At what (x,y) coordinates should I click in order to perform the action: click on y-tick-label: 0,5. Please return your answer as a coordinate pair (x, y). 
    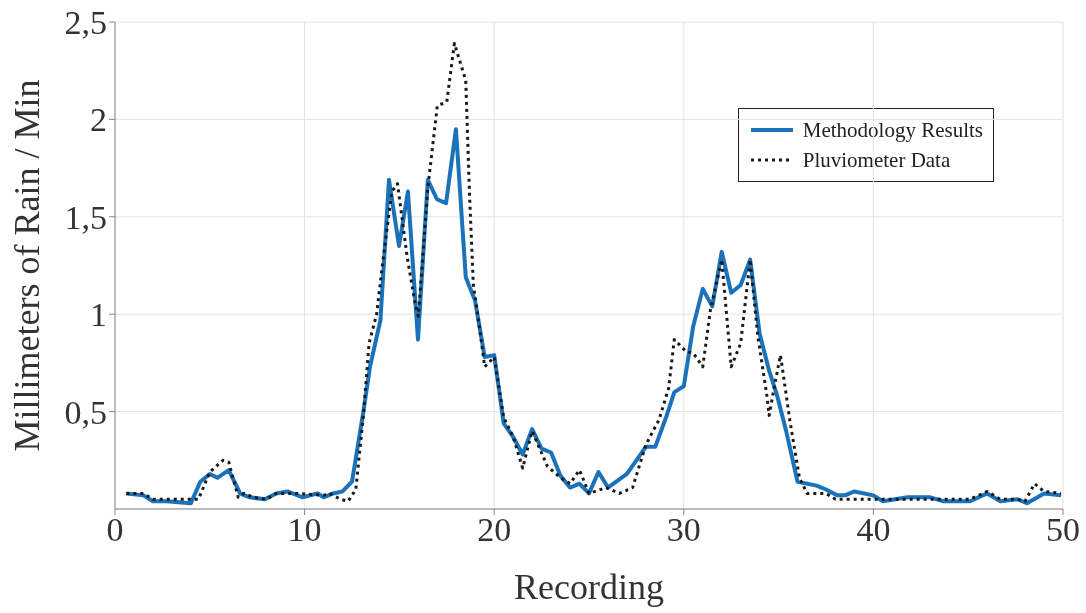
    Looking at the image, I should click on (85, 412).